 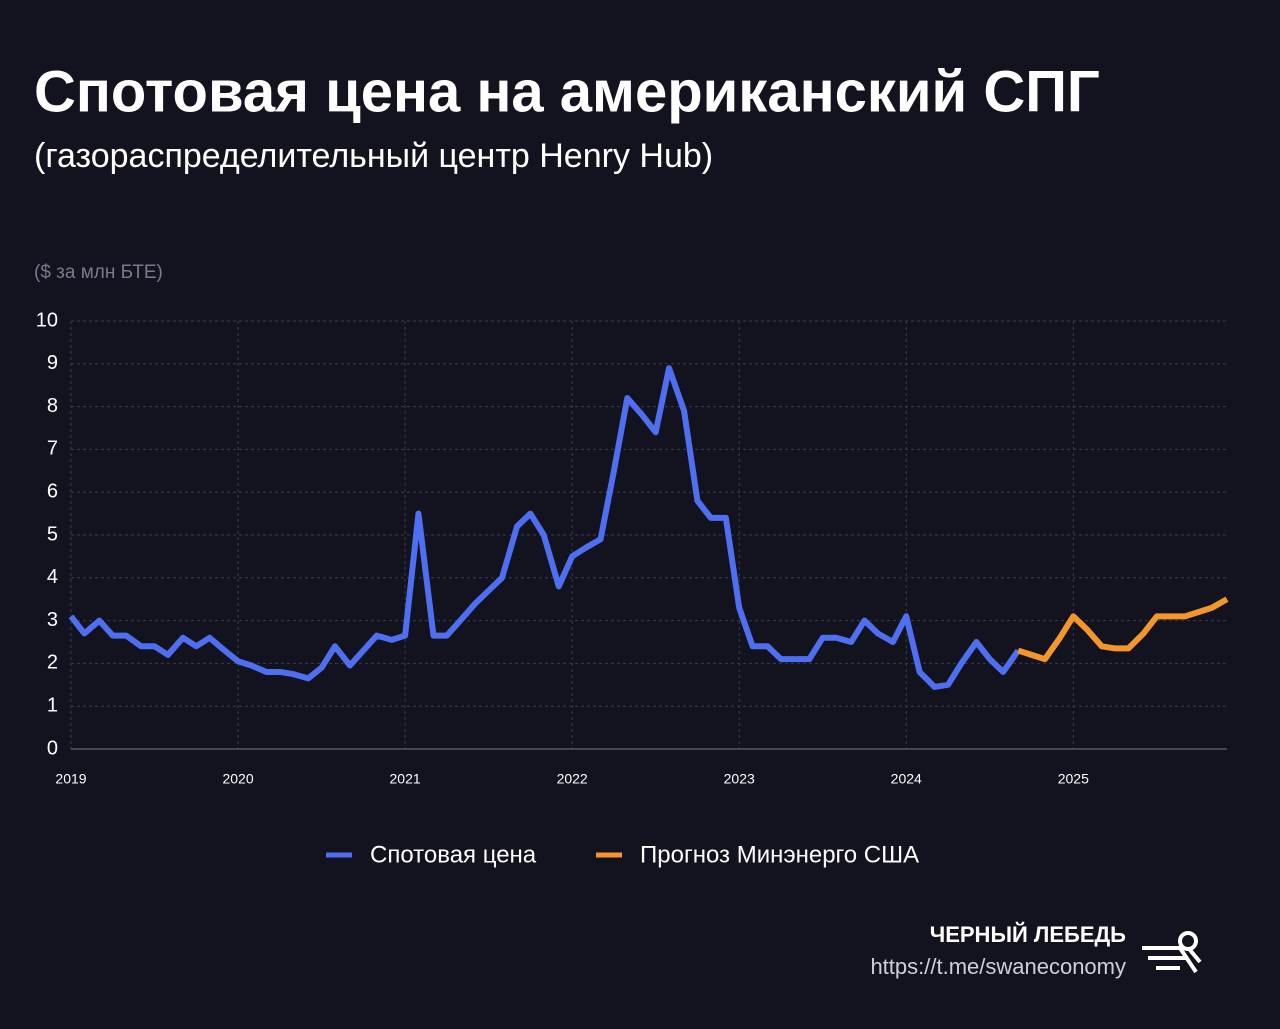 What do you see at coordinates (906, 779) in the screenshot?
I see `x-tick-label: 2024` at bounding box center [906, 779].